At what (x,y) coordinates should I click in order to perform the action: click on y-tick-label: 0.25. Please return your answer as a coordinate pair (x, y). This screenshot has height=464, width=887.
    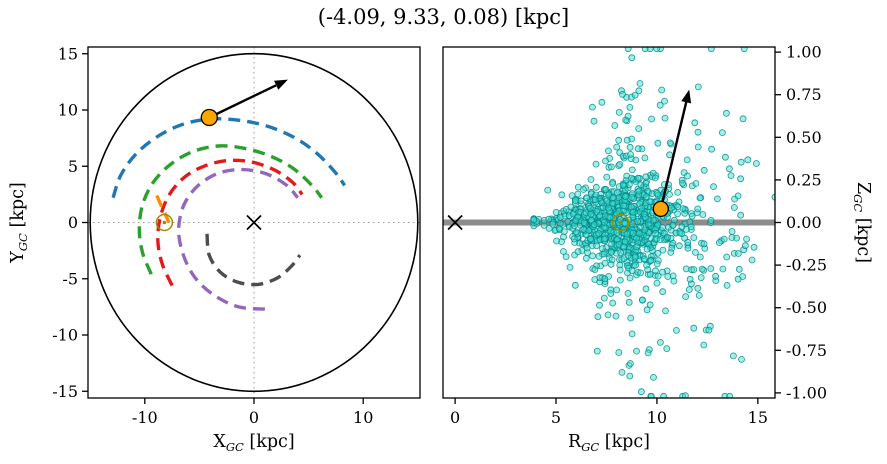
    Looking at the image, I should click on (804, 179).